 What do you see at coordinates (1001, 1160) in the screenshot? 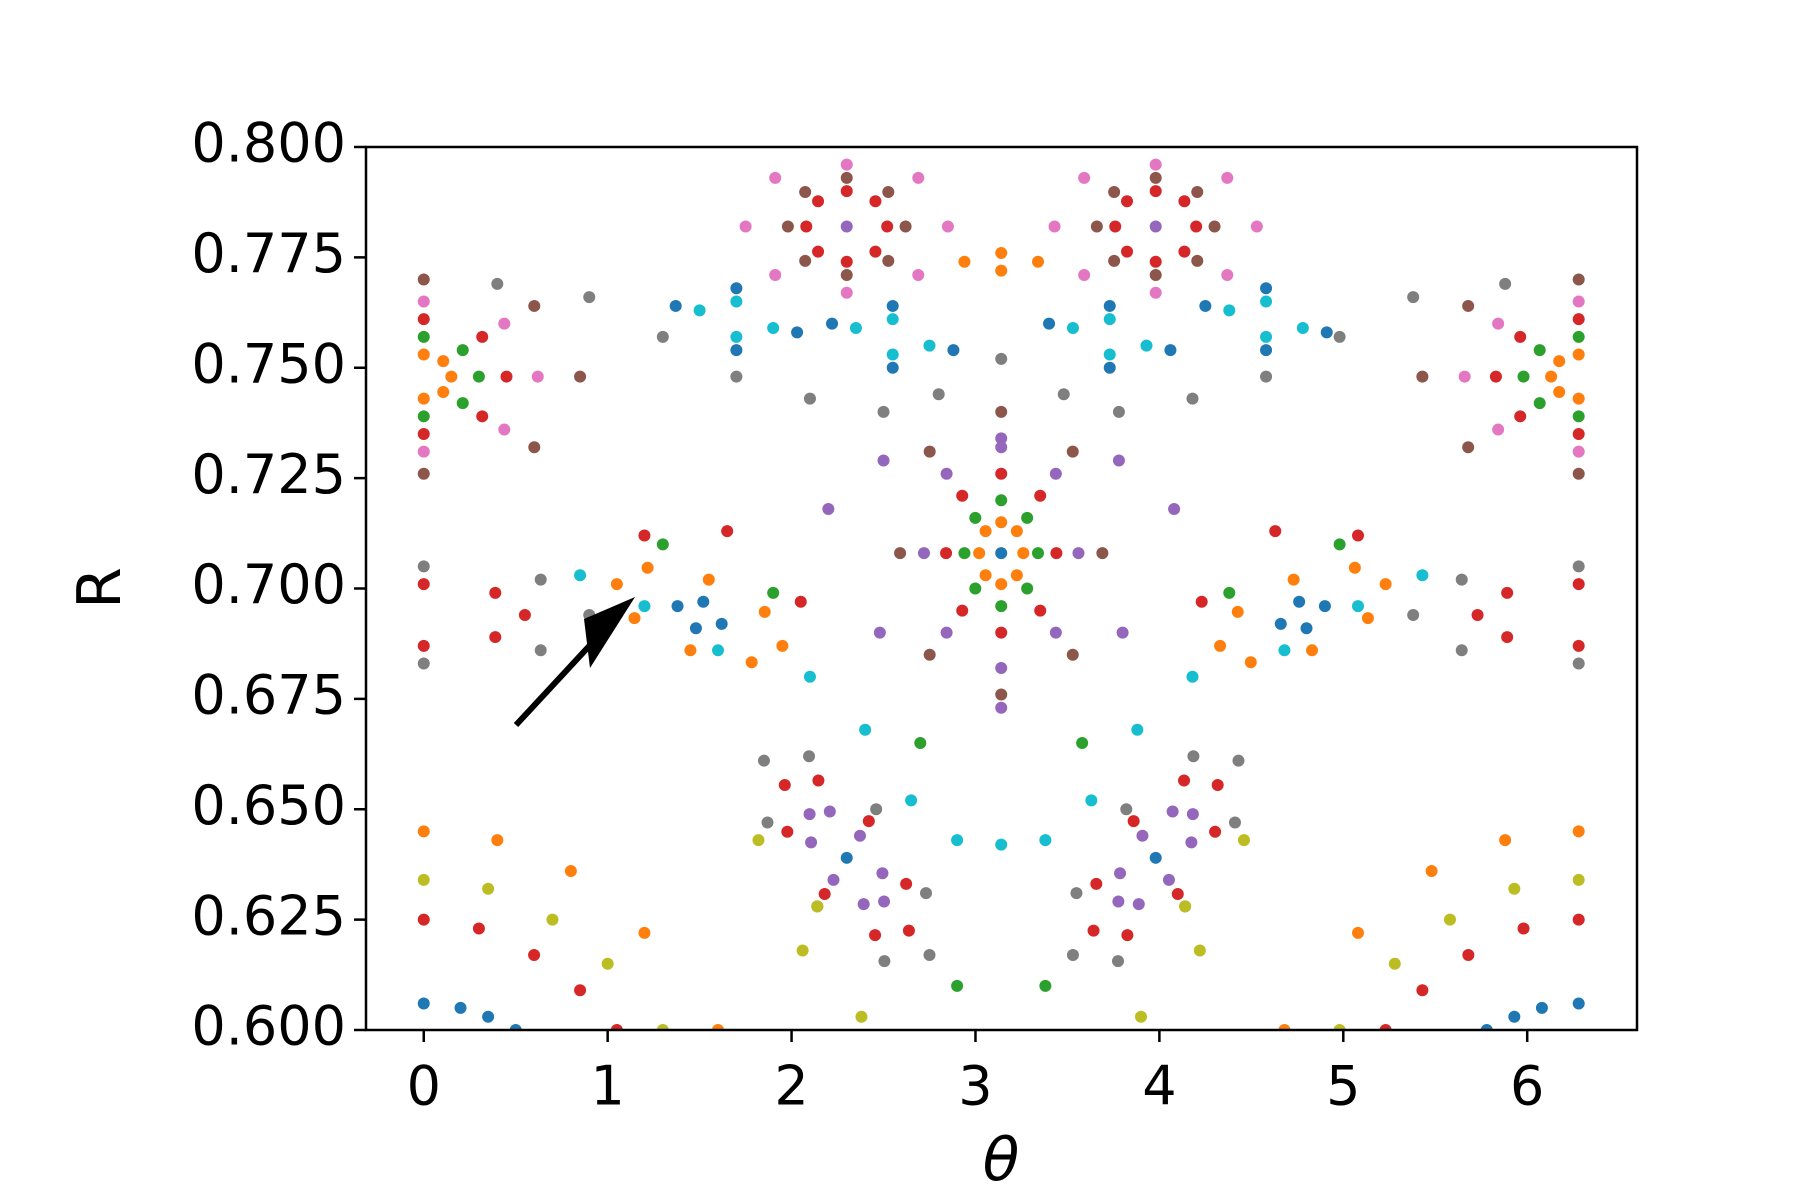
I see `x-axis-label: θ` at bounding box center [1001, 1160].